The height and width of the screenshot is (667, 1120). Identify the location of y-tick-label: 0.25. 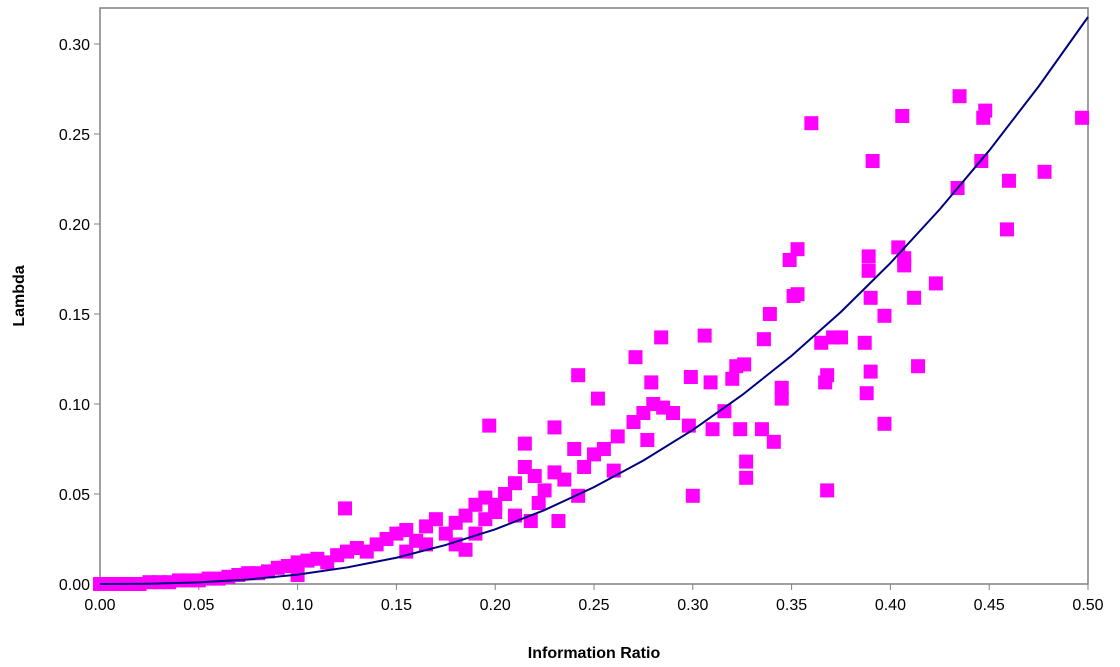
(74, 135).